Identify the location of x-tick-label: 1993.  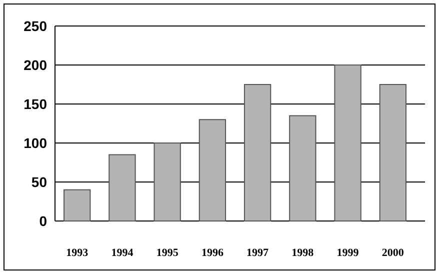
(77, 253).